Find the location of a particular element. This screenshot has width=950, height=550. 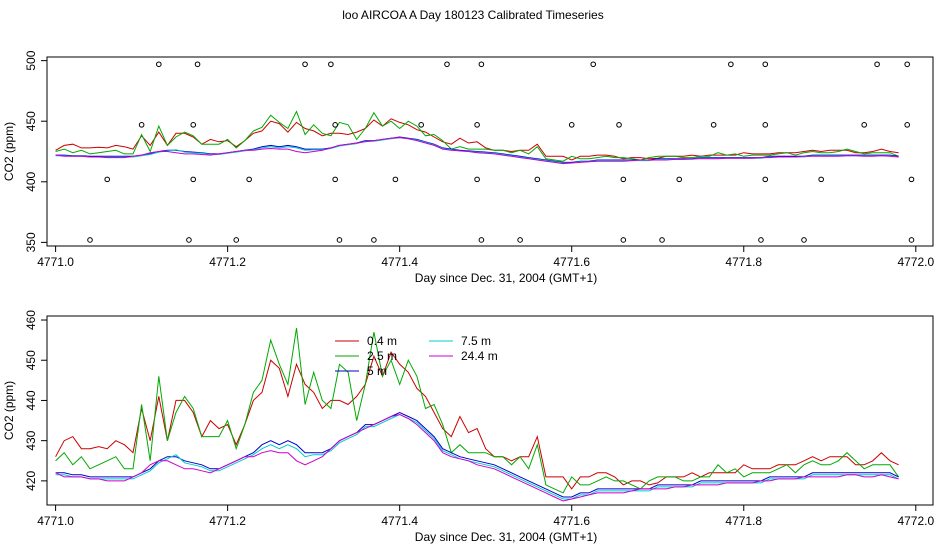

y-tick-label: 400 is located at coordinates (31, 181).